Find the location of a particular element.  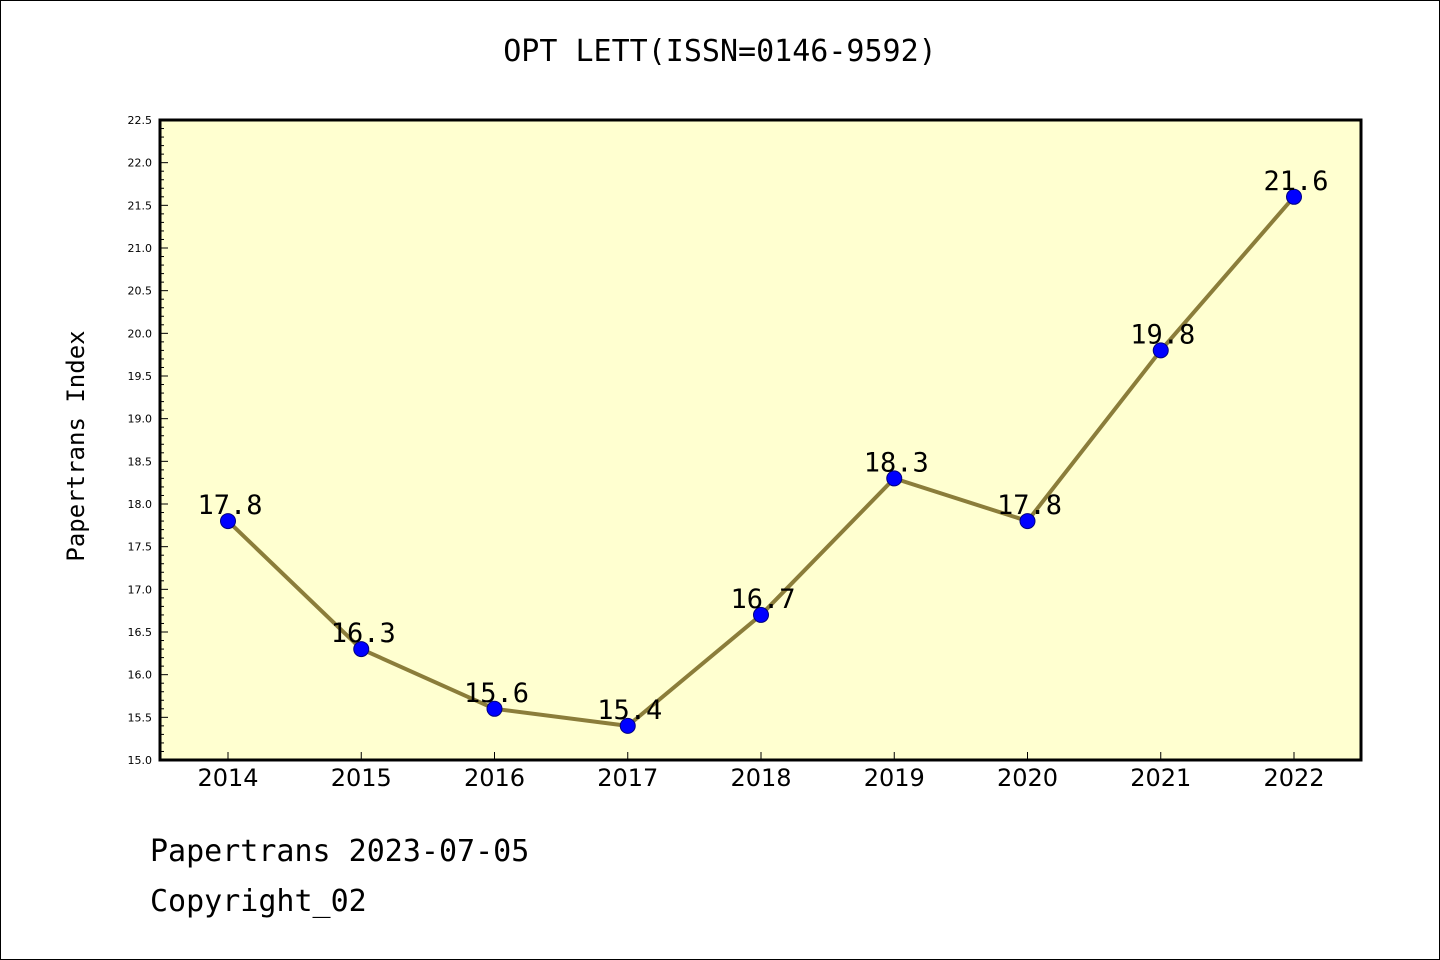

y-tick-label: 19.5 is located at coordinates (140, 376).